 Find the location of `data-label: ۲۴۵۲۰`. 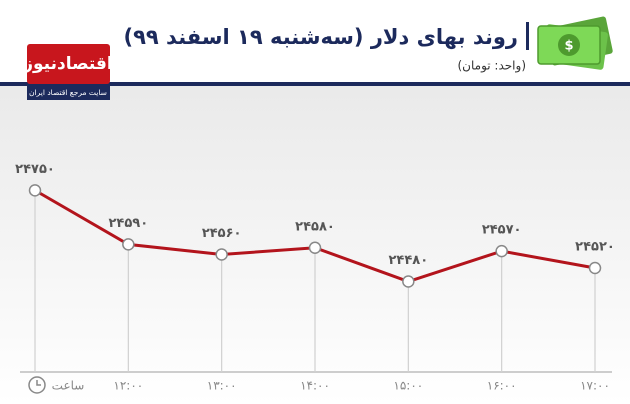

data-label: ۲۴۵۲۰ is located at coordinates (595, 247).